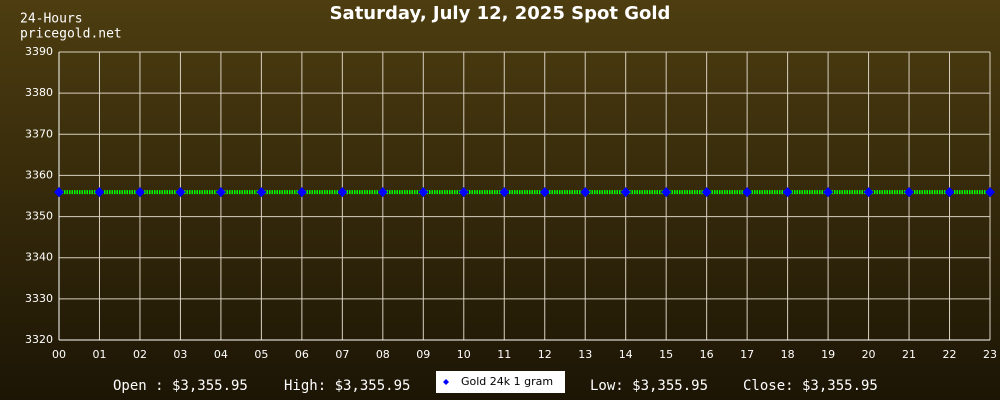 This screenshot has height=400, width=1000. Describe the element at coordinates (869, 354) in the screenshot. I see `x-tick-label: 20` at that location.